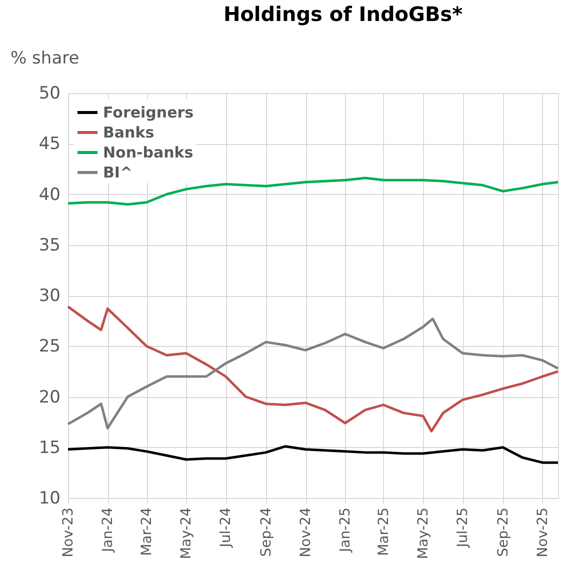 This screenshot has width=572, height=570. What do you see at coordinates (346, 530) in the screenshot?
I see `x-tick-label: Jan-25` at bounding box center [346, 530].